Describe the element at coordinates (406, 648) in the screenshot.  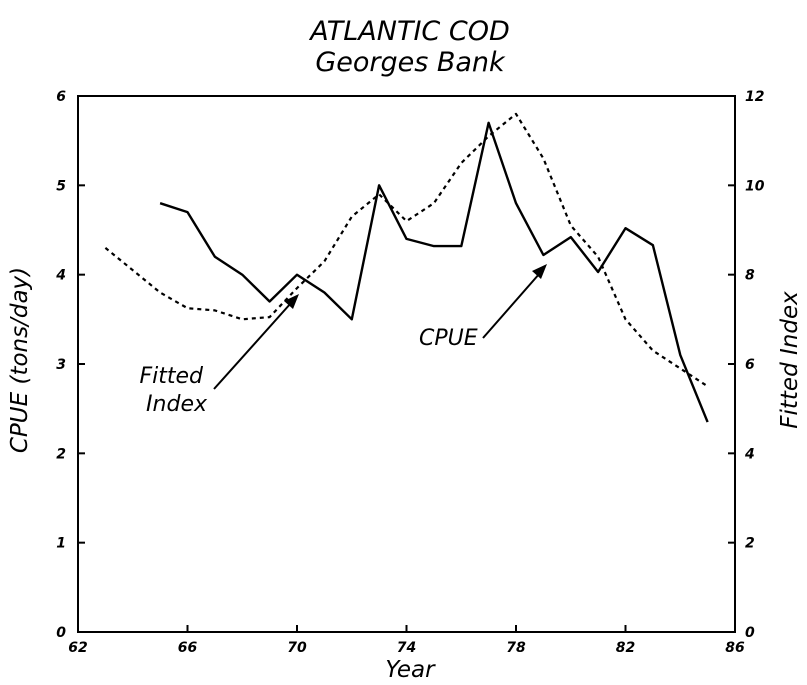
I see `x-tick-label: 74` at that location.